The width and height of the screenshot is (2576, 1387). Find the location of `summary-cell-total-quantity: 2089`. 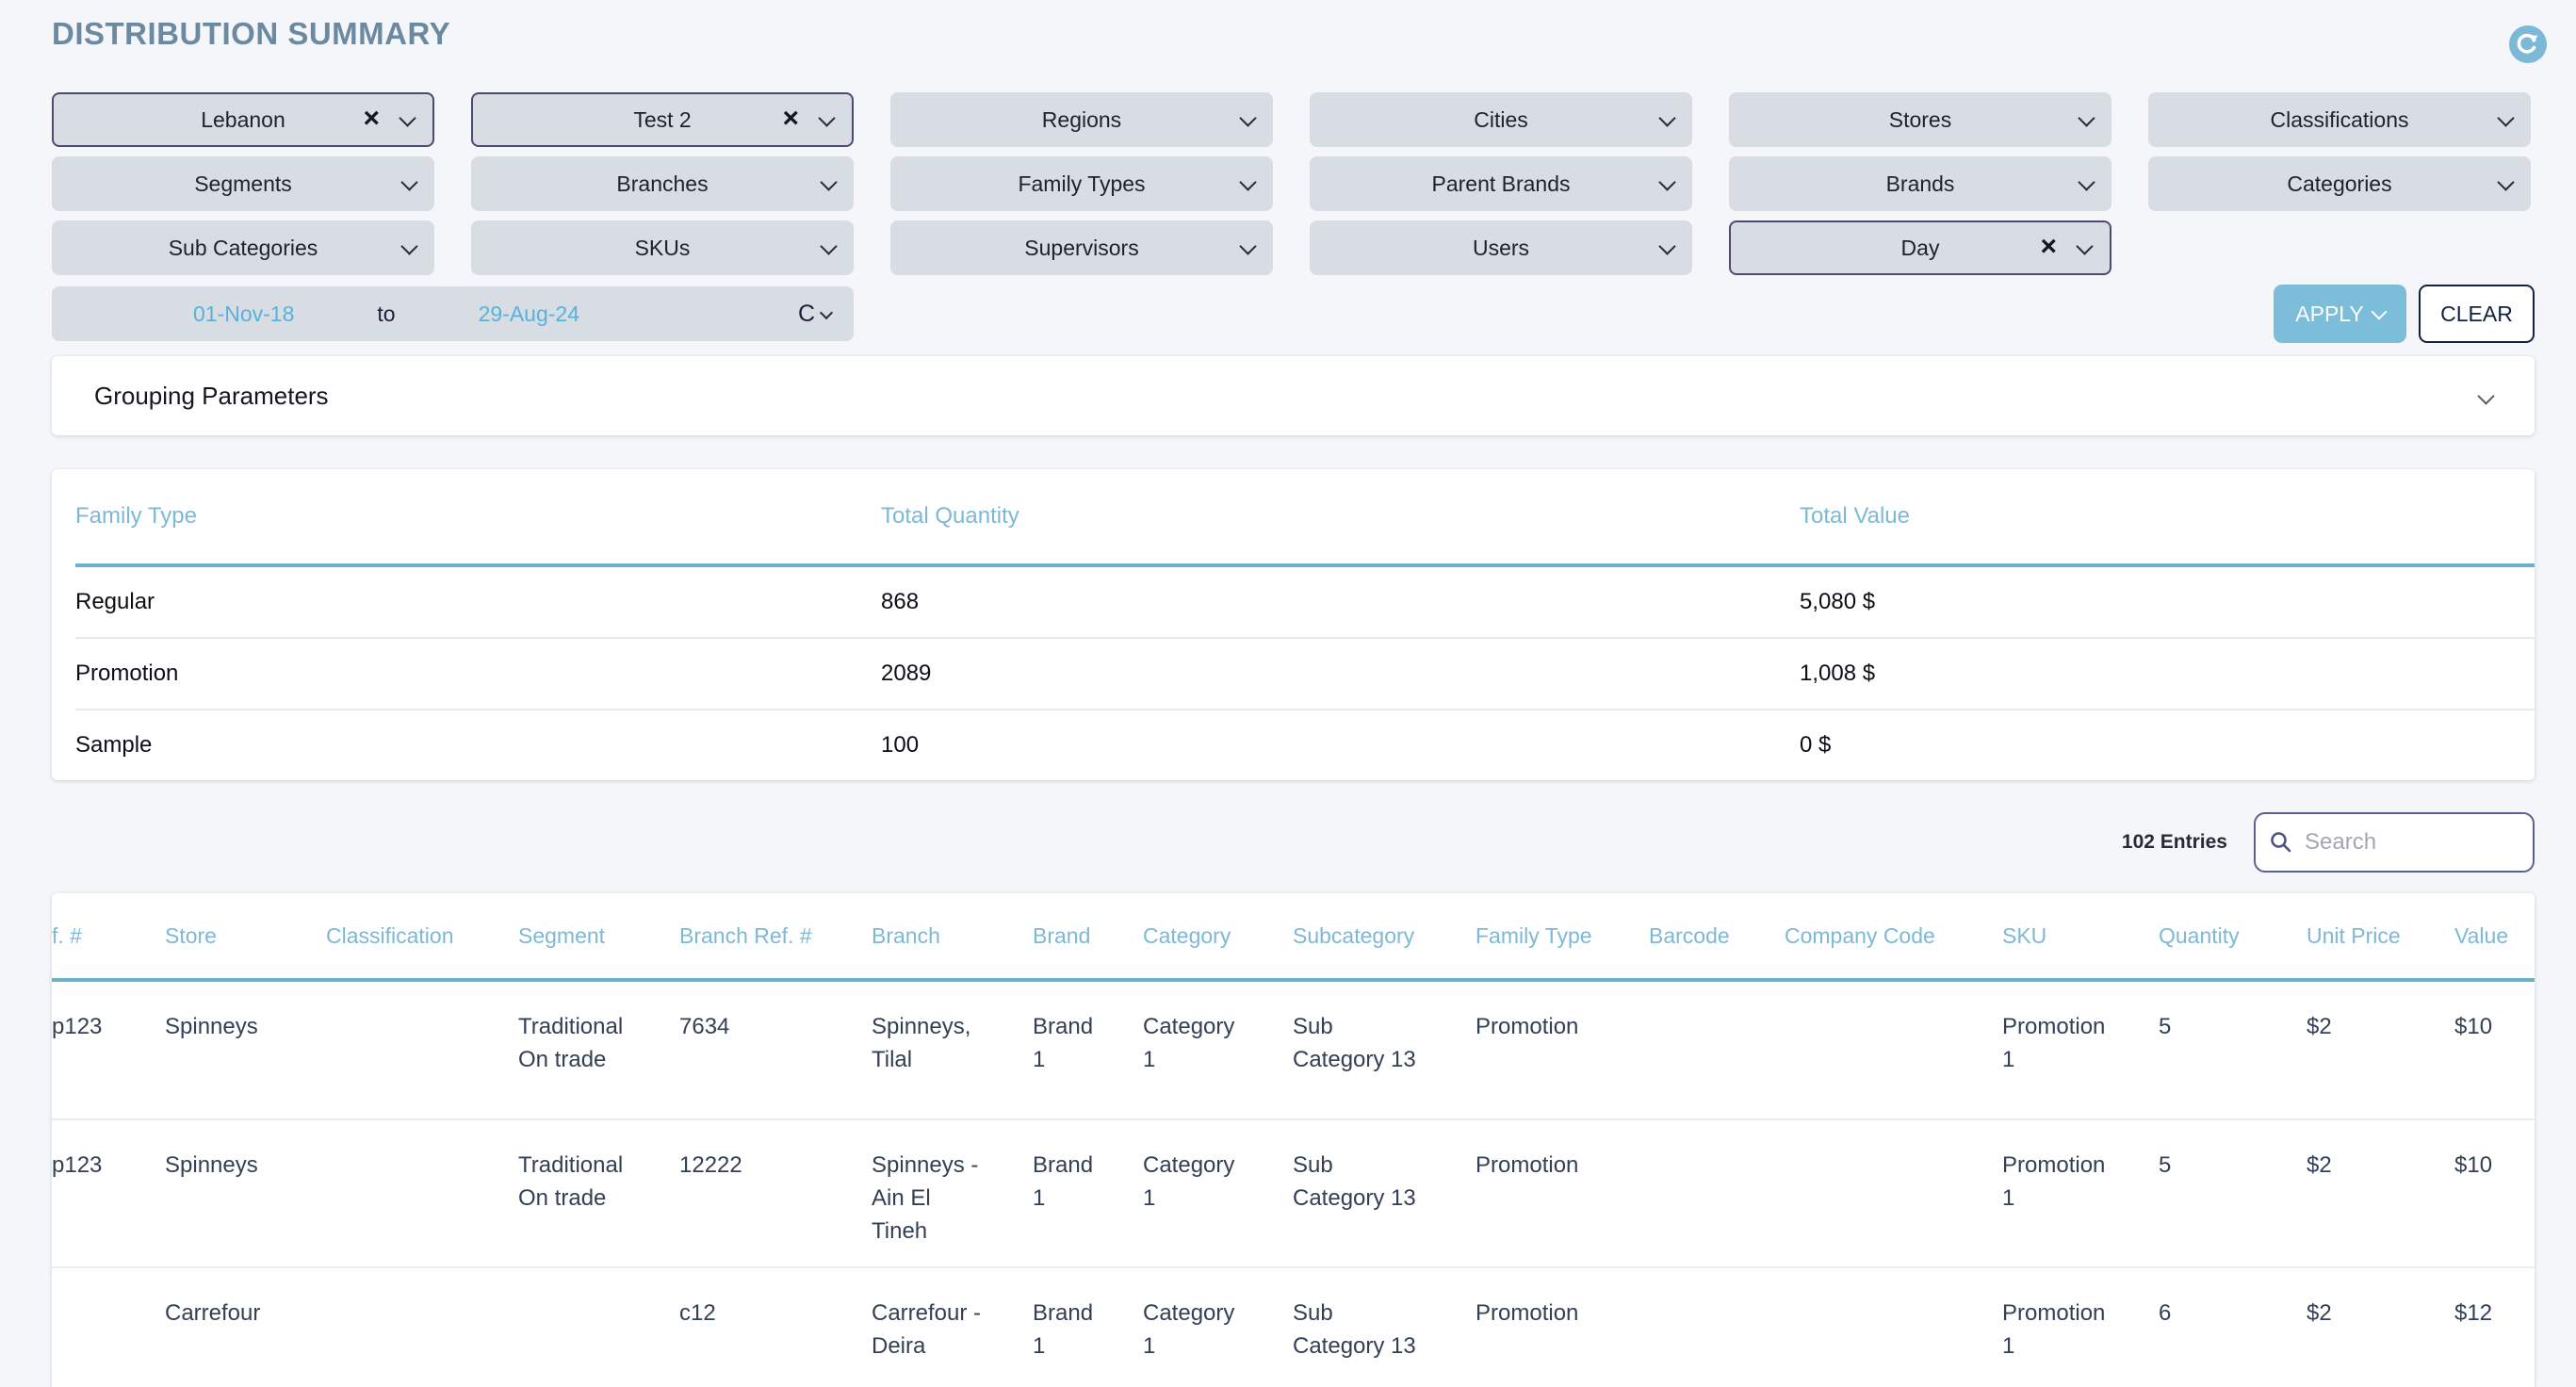

summary-cell-total-quantity: 2089 is located at coordinates (906, 673).